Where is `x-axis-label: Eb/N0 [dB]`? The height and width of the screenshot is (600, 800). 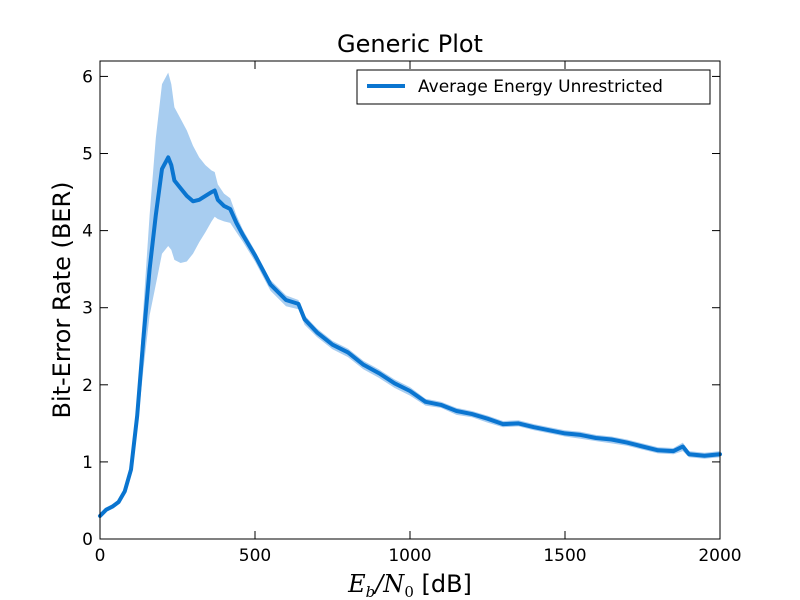 x-axis-label: Eb/N0 [dB] is located at coordinates (409, 585).